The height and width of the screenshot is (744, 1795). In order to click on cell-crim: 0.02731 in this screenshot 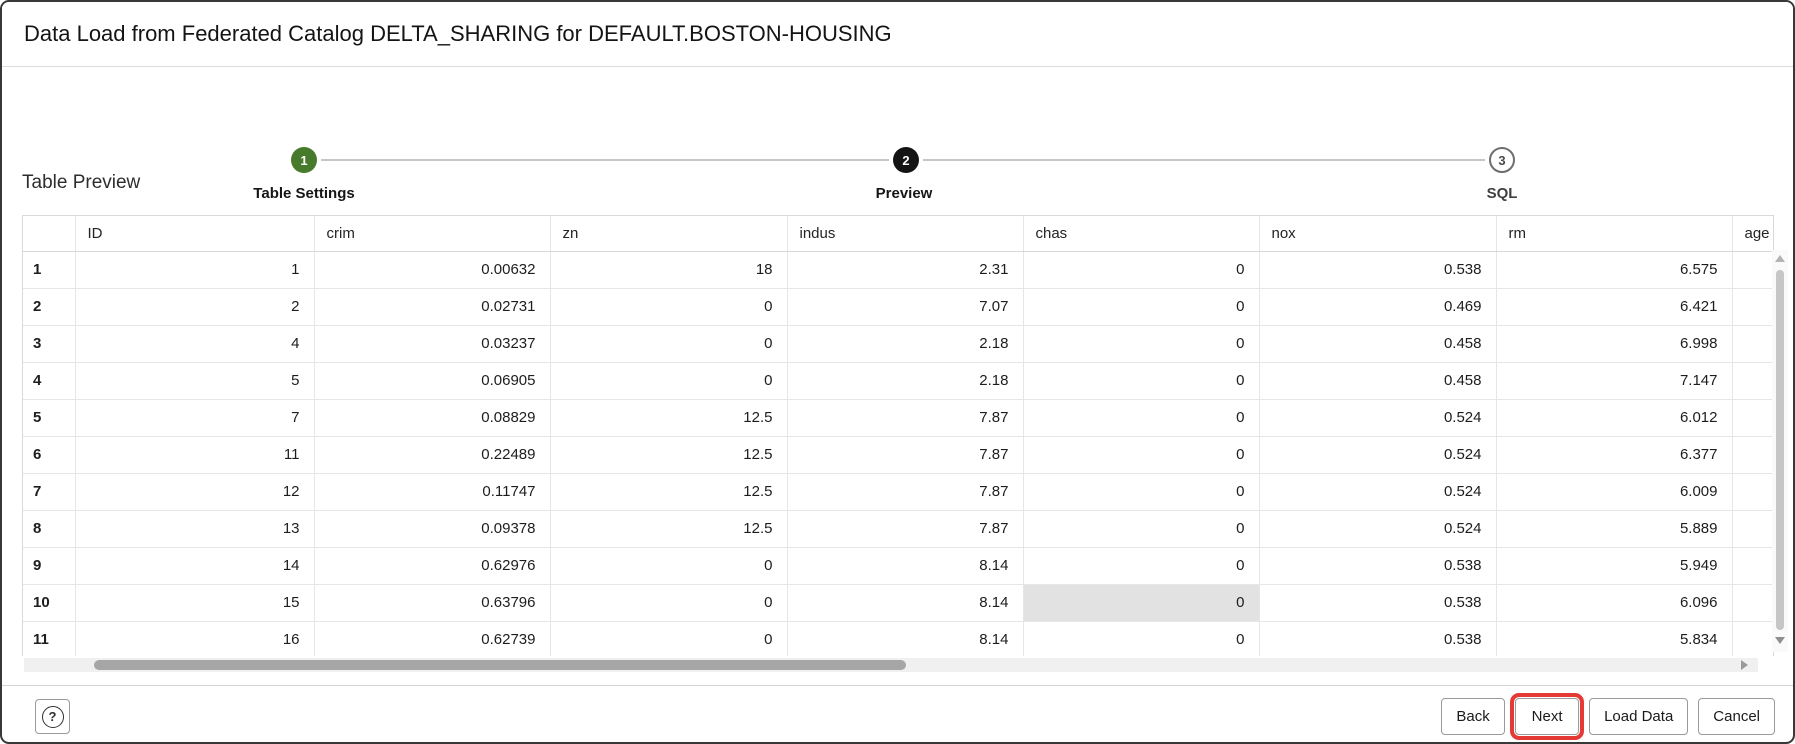, I will do `click(432, 307)`.